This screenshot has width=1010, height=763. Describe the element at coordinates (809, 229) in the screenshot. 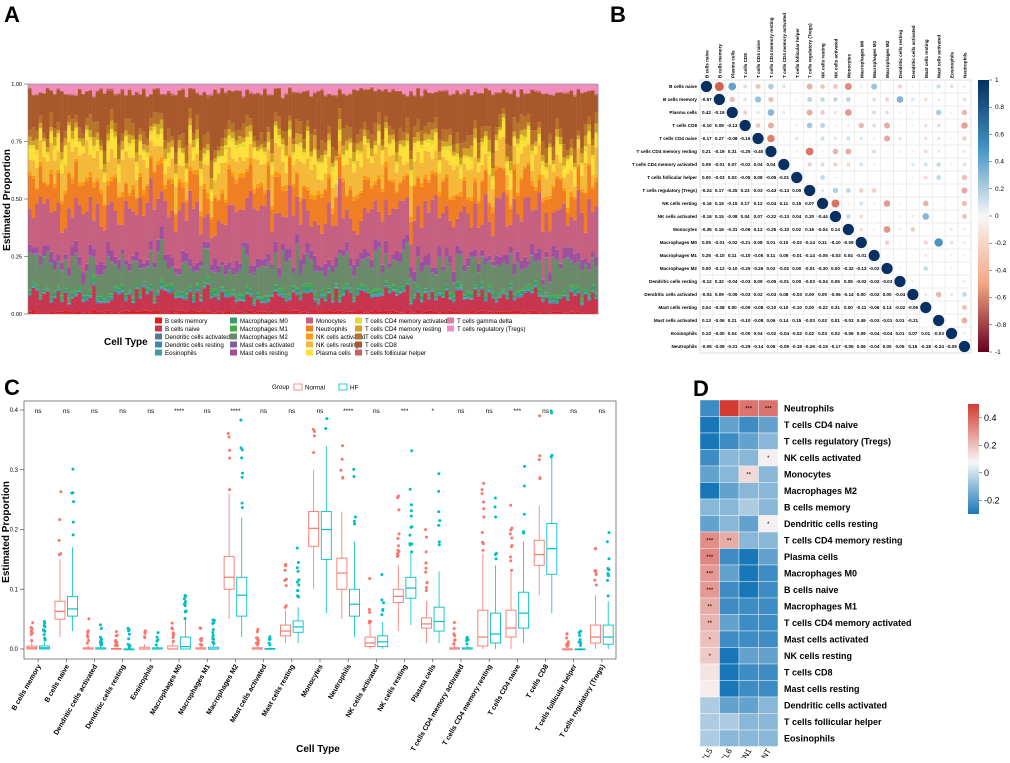

I see `corr-value: 0.16` at that location.